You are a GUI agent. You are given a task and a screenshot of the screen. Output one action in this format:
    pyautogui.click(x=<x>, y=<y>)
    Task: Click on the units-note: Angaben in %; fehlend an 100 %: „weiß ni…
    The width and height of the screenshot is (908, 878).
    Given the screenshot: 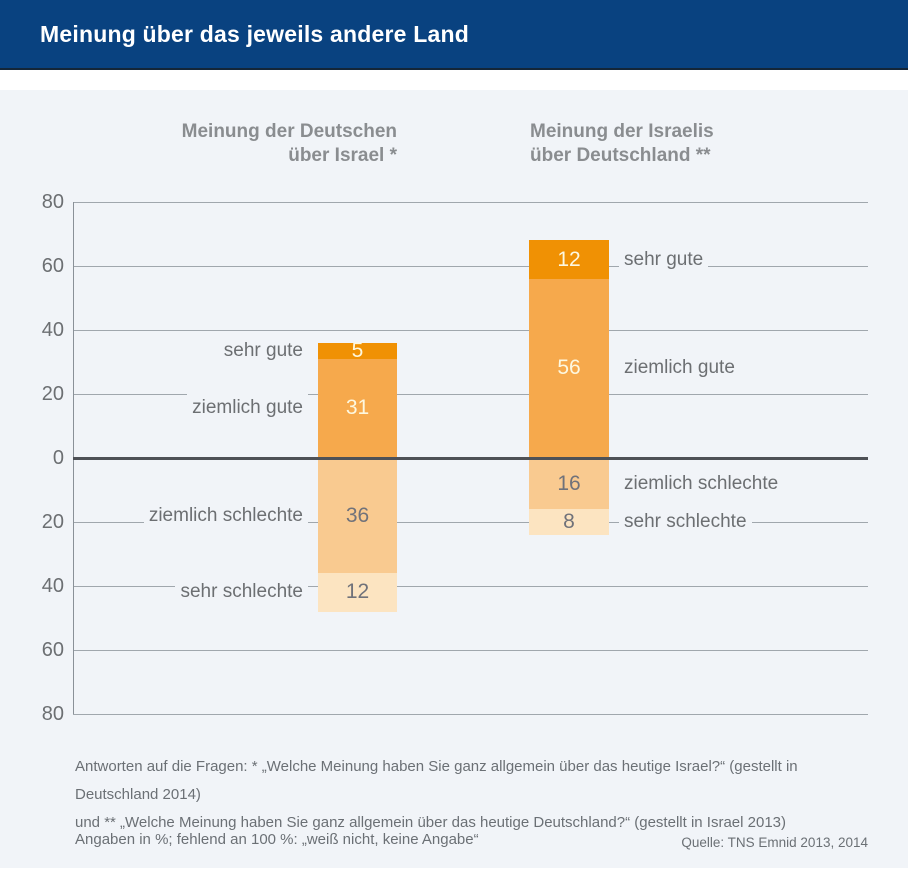 What is the action you would take?
    pyautogui.click(x=277, y=839)
    